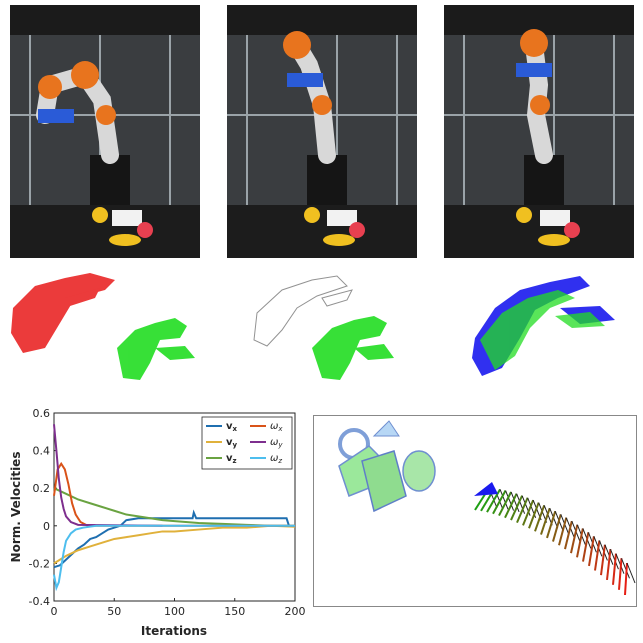 This screenshot has height=643, width=643. Describe the element at coordinates (295, 611) in the screenshot. I see `x-tick-label: 200` at that location.